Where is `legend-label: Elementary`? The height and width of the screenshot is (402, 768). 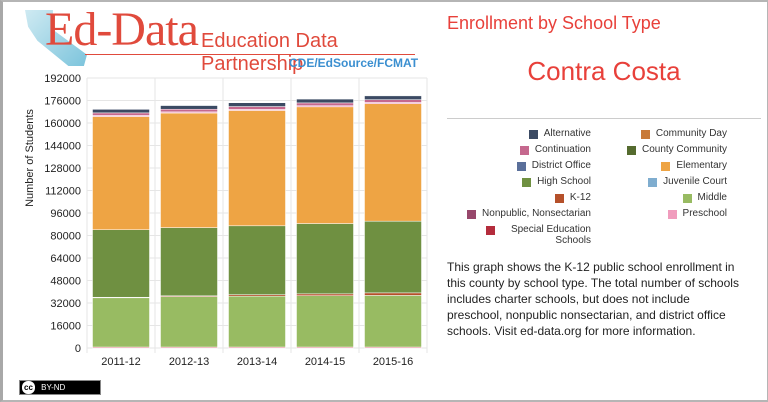 legend-label: Elementary is located at coordinates (701, 165).